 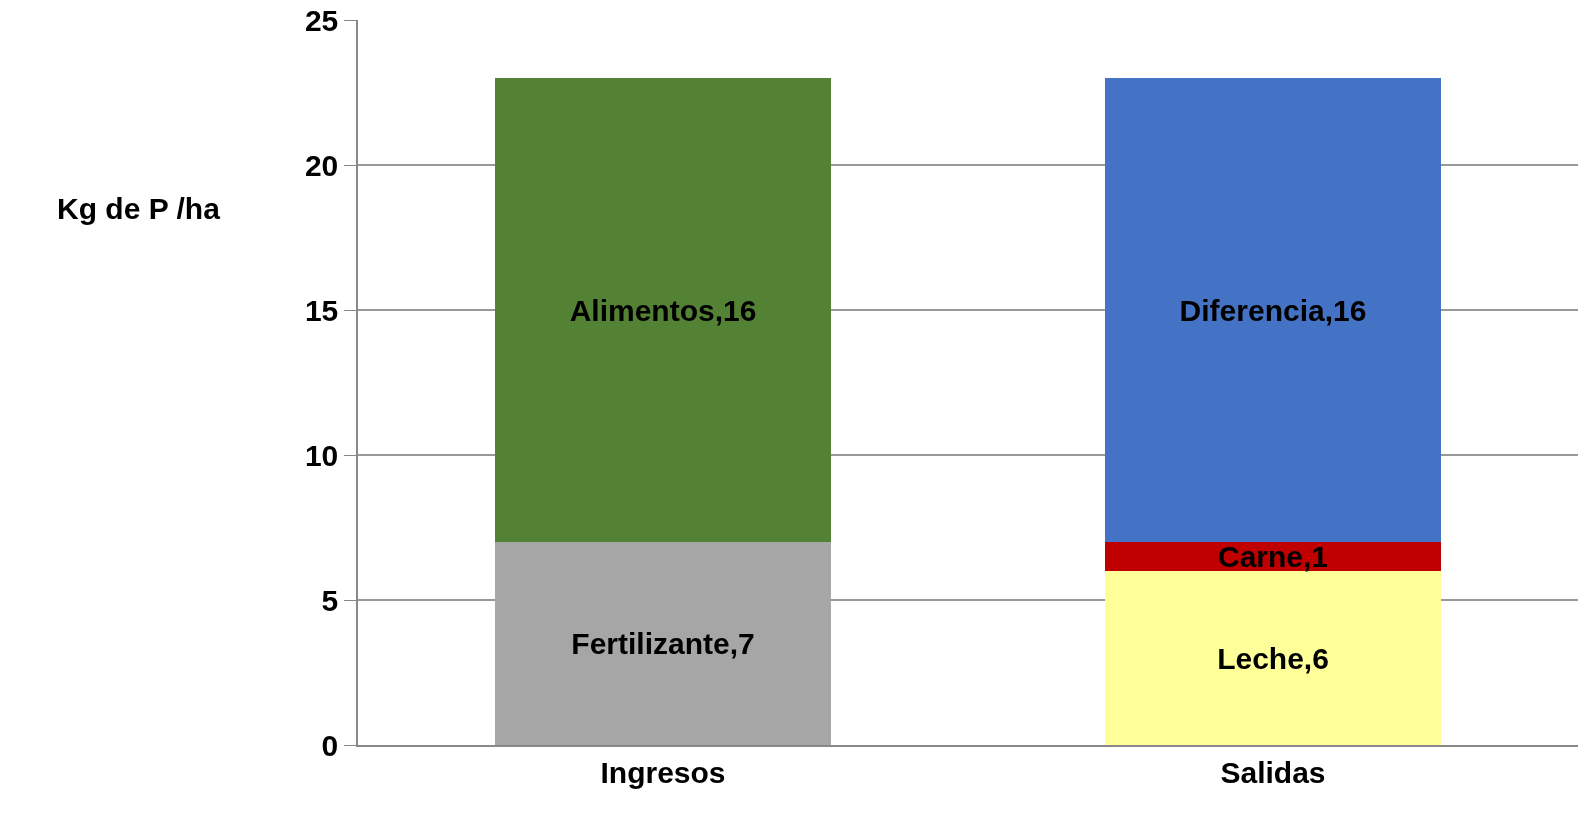 I want to click on x-tick-label: Ingresos, so click(x=663, y=772).